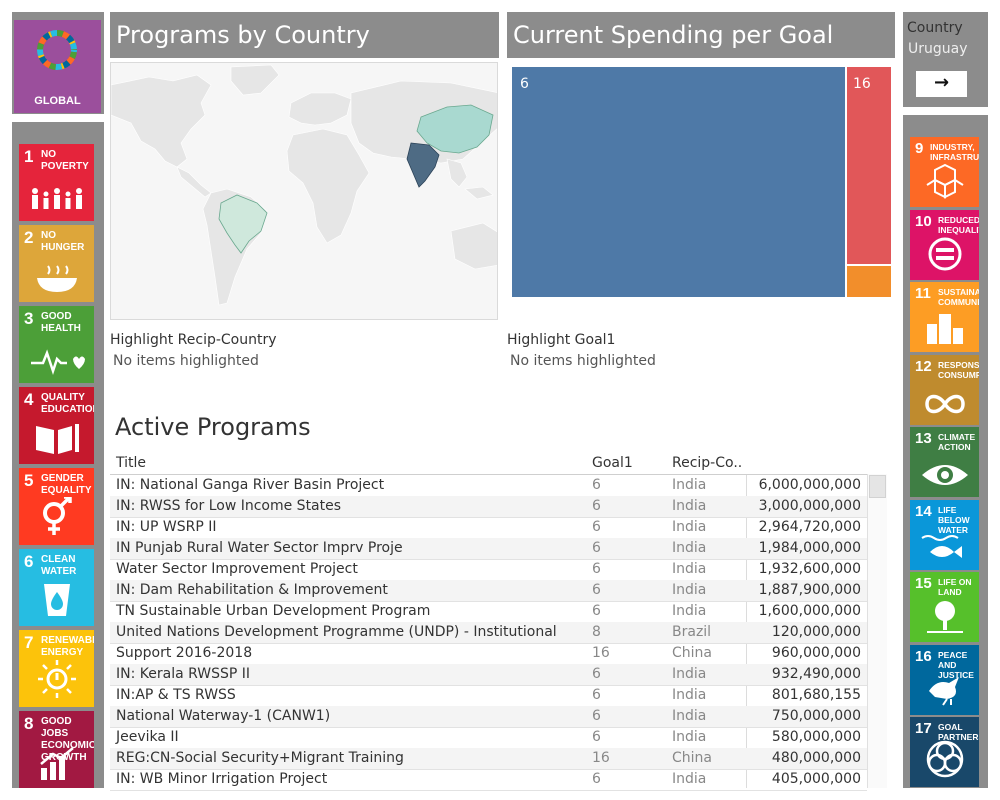 The image size is (1000, 800). I want to click on goal-title: Reduced inequalities, so click(958, 224).